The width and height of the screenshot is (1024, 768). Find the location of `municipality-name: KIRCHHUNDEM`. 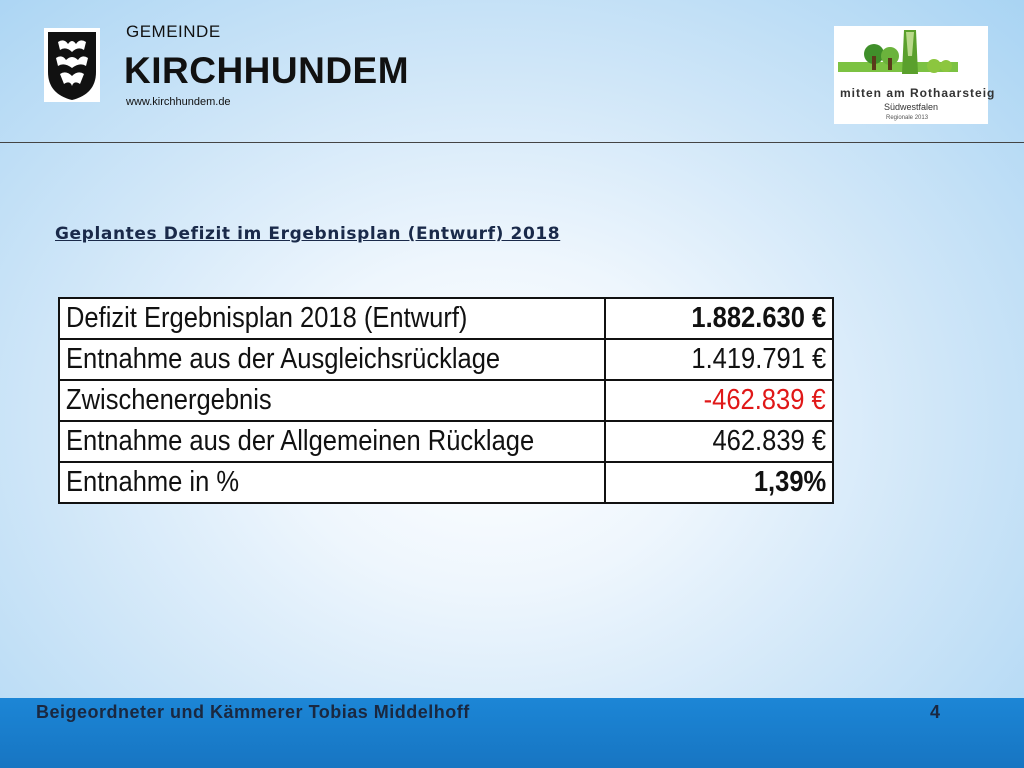

municipality-name: KIRCHHUNDEM is located at coordinates (267, 70).